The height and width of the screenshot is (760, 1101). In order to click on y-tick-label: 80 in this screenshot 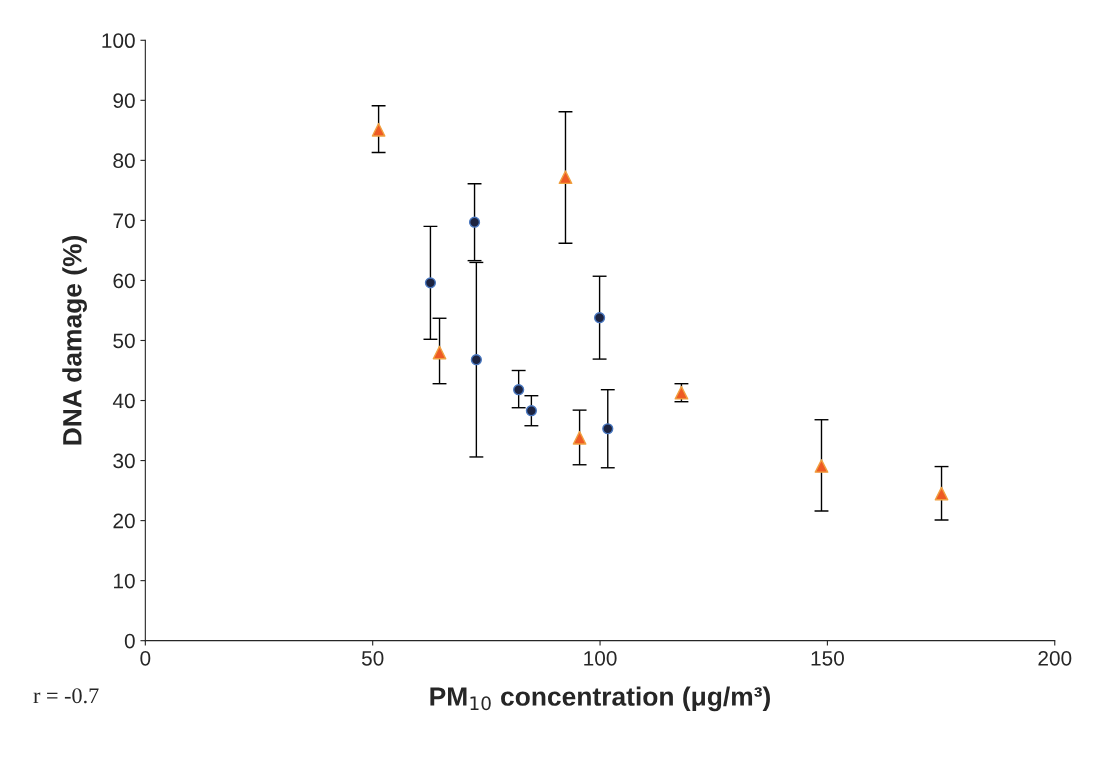, I will do `click(124, 161)`.